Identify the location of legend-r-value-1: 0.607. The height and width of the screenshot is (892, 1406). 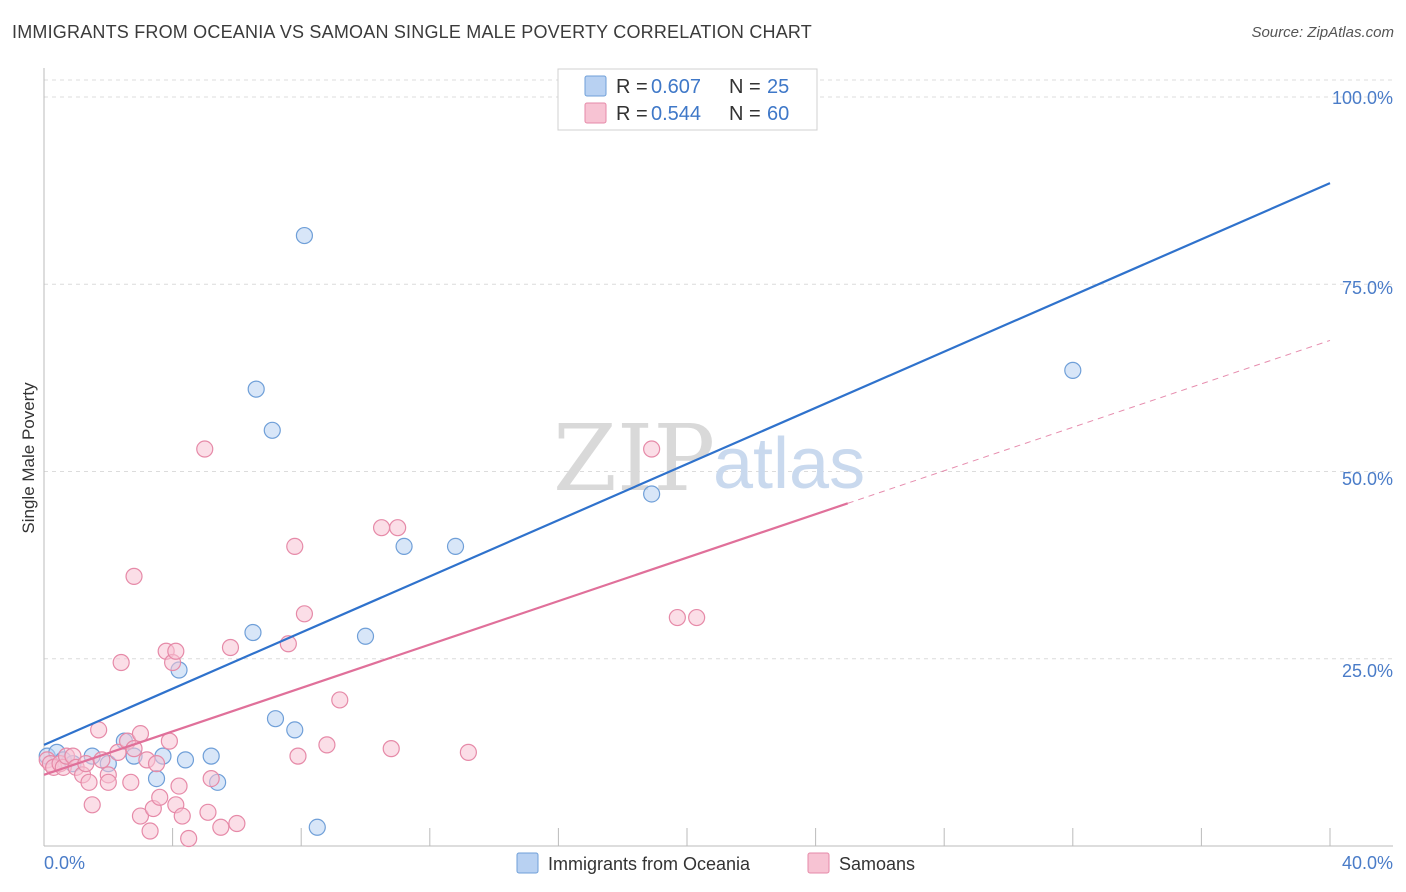
(676, 87).